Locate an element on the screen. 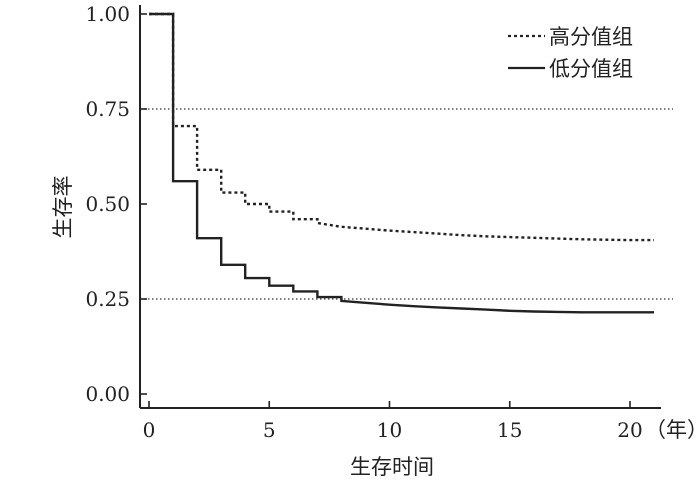 The width and height of the screenshot is (700, 485). legend-label-1: 低分值组 is located at coordinates (591, 69).